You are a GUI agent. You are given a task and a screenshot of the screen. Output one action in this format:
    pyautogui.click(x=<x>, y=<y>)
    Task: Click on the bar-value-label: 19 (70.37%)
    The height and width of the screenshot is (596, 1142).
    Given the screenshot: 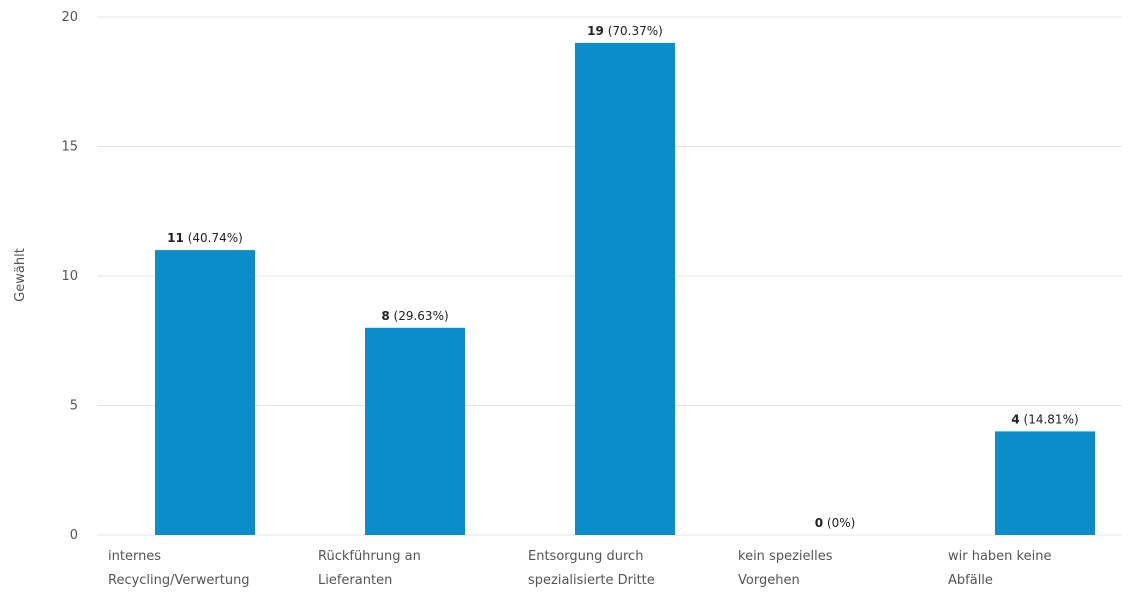 What is the action you would take?
    pyautogui.click(x=625, y=31)
    